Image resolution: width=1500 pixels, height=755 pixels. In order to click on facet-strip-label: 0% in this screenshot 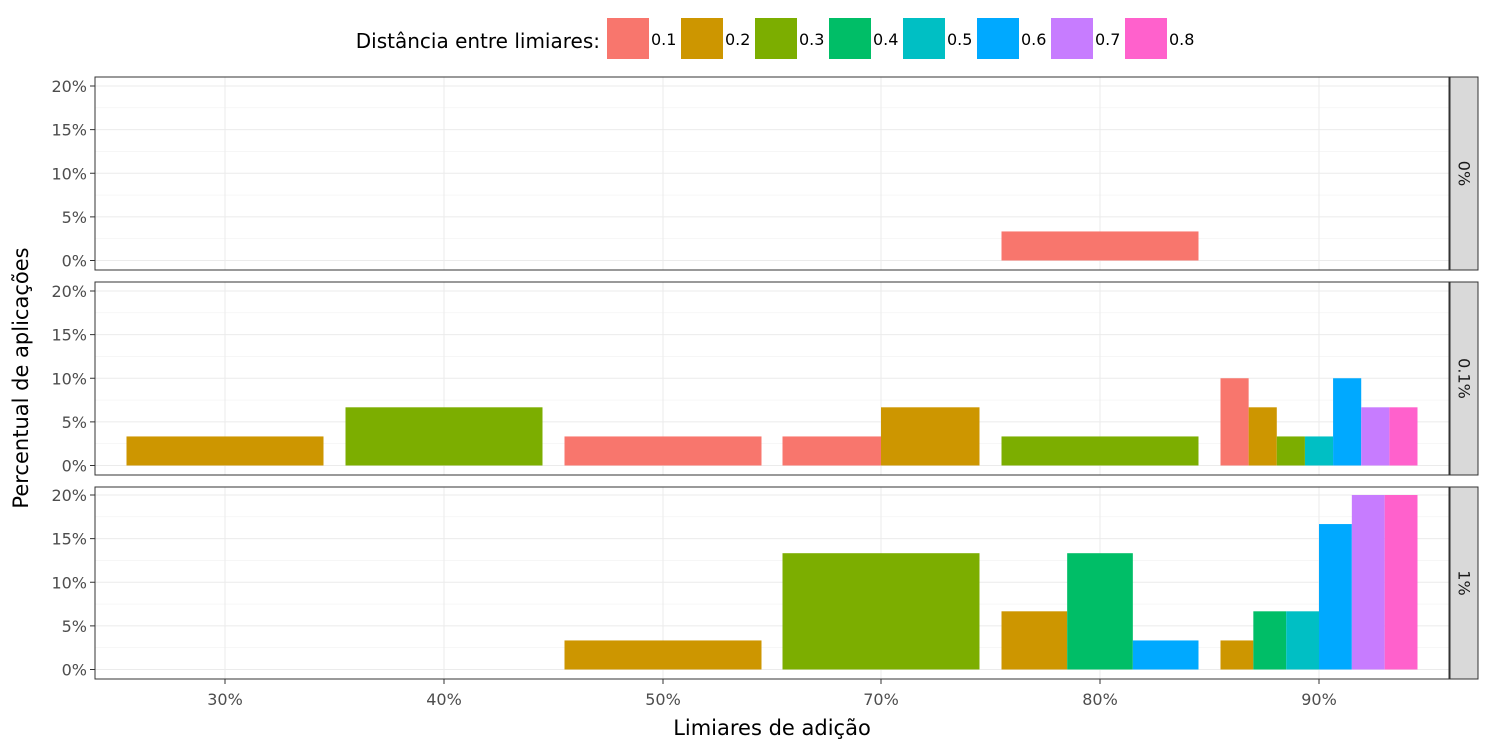, I will do `click(1464, 173)`.